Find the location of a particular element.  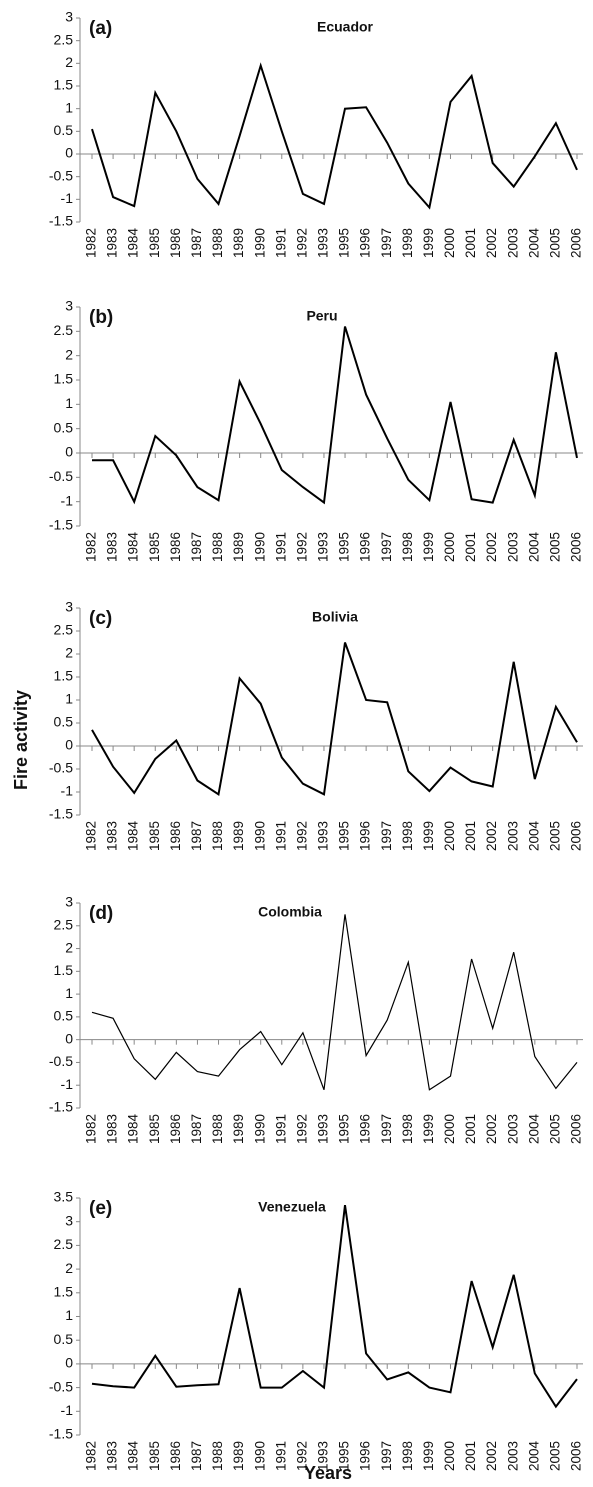

x-tick-label: 1989 is located at coordinates (238, 1129).